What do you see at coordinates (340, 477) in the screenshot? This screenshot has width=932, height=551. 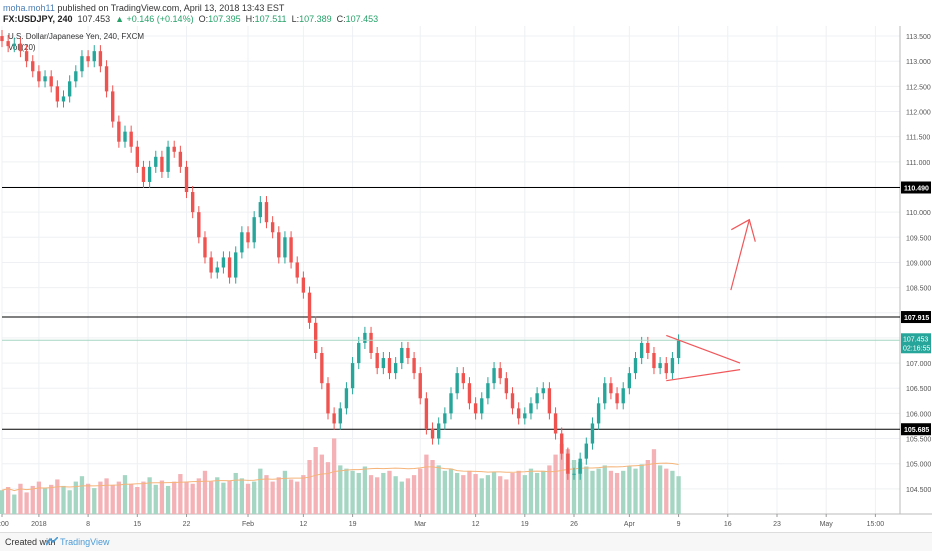 I see `volume-ma-line` at bounding box center [340, 477].